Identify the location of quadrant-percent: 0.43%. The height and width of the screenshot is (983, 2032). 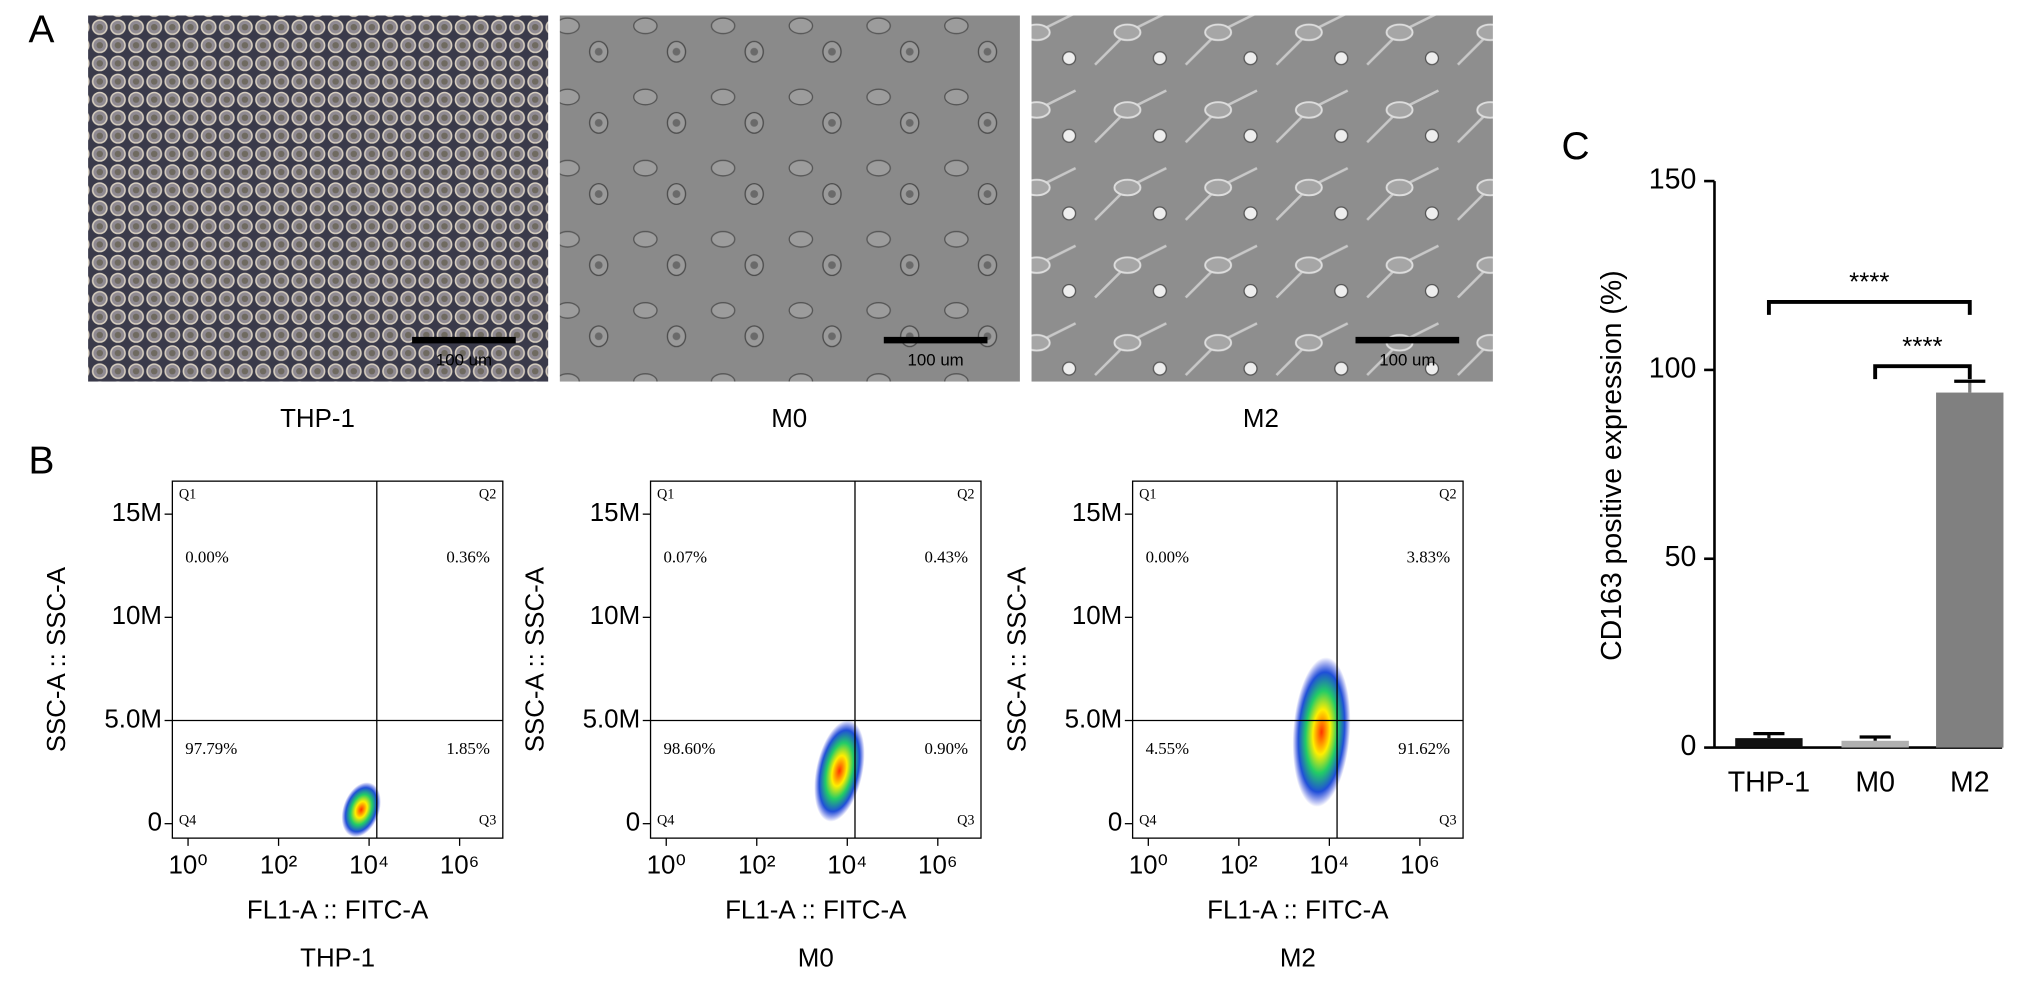
(947, 557).